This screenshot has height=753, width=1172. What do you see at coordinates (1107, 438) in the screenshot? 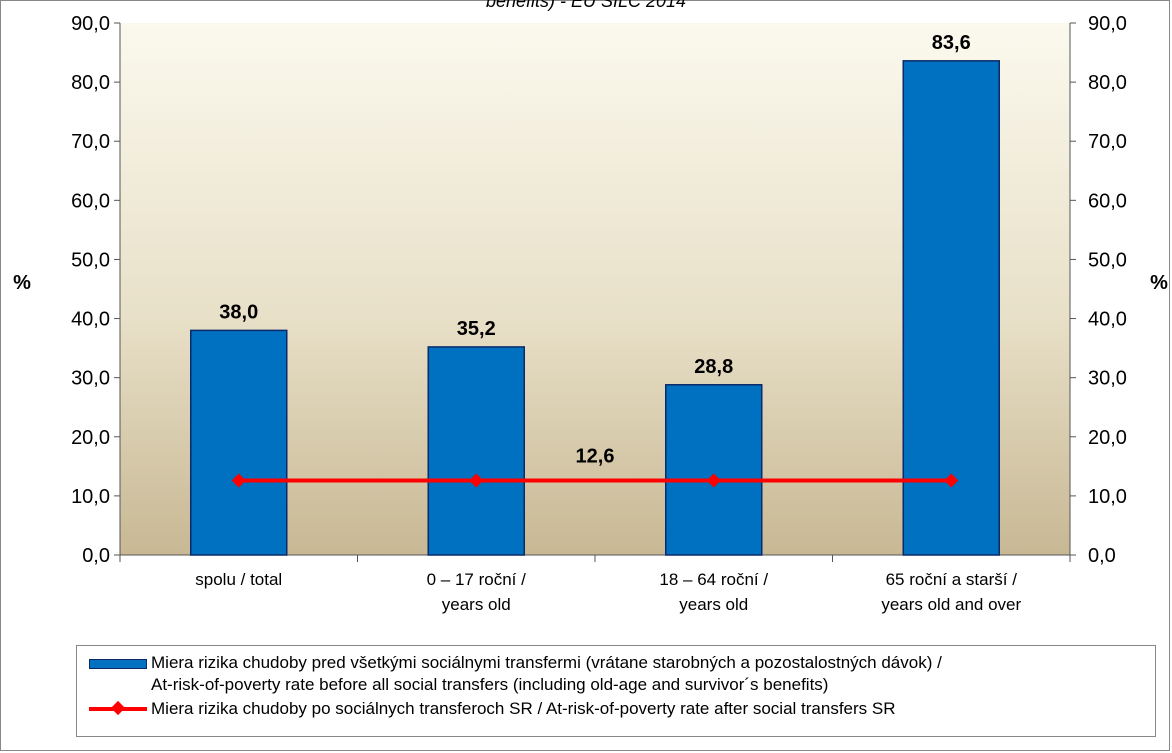
I see `y-tick-label-right: 20,0` at bounding box center [1107, 438].